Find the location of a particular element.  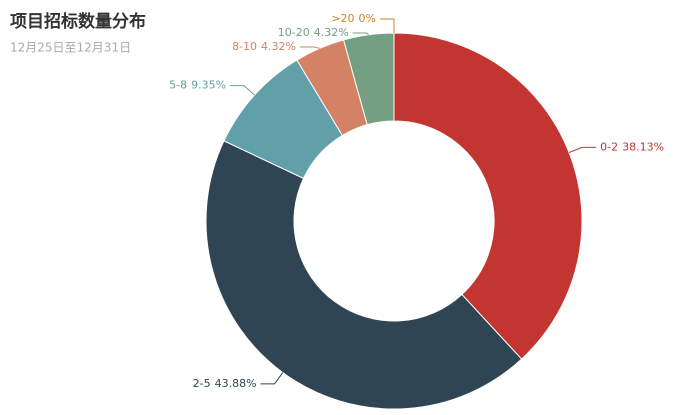

label-category: 8-10 is located at coordinates (244, 46).